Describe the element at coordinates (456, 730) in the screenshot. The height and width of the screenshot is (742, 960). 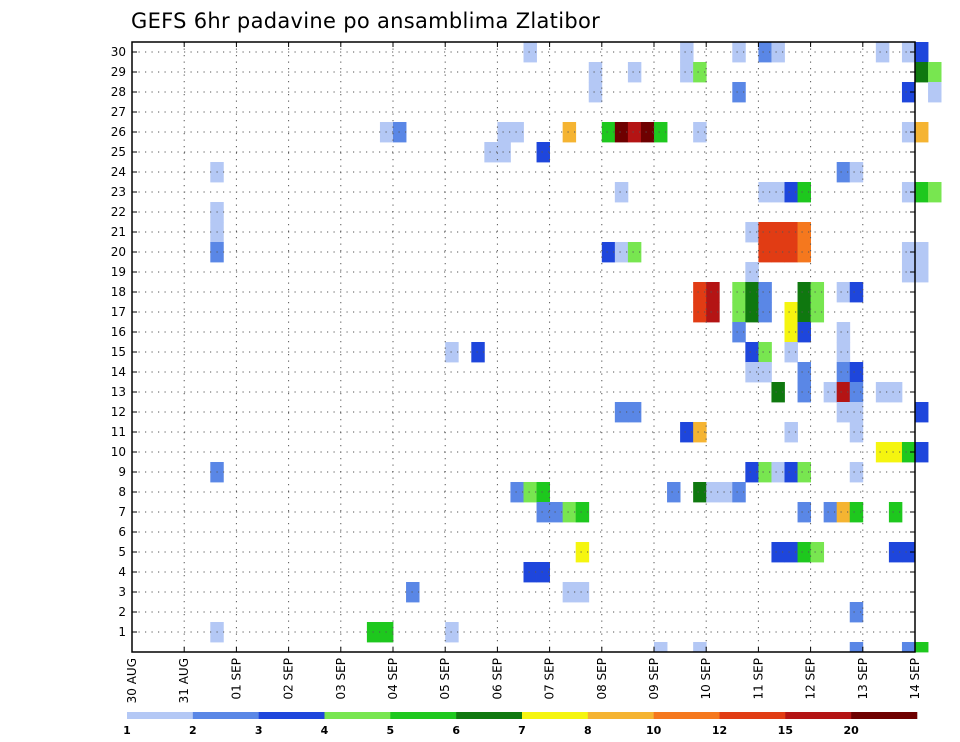
I see `colorbar-label: 6` at that location.